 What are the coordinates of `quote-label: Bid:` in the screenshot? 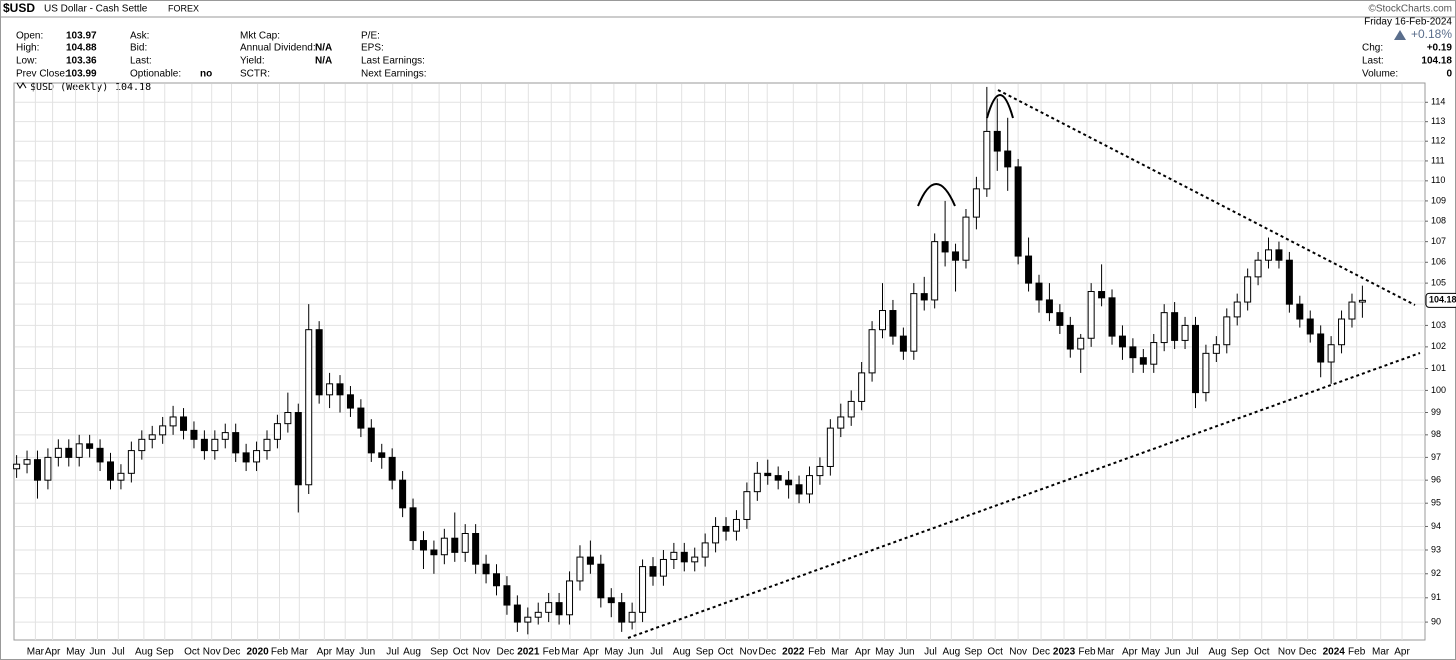 It's located at (138, 48).